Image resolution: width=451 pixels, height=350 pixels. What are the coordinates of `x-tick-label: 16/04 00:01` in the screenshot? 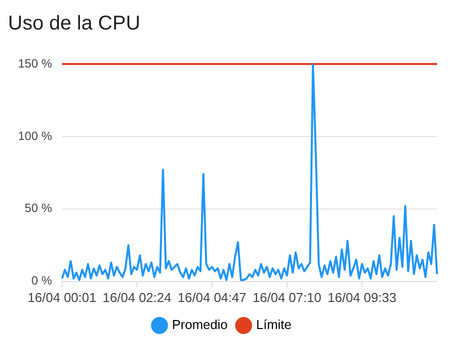 It's located at (62, 297).